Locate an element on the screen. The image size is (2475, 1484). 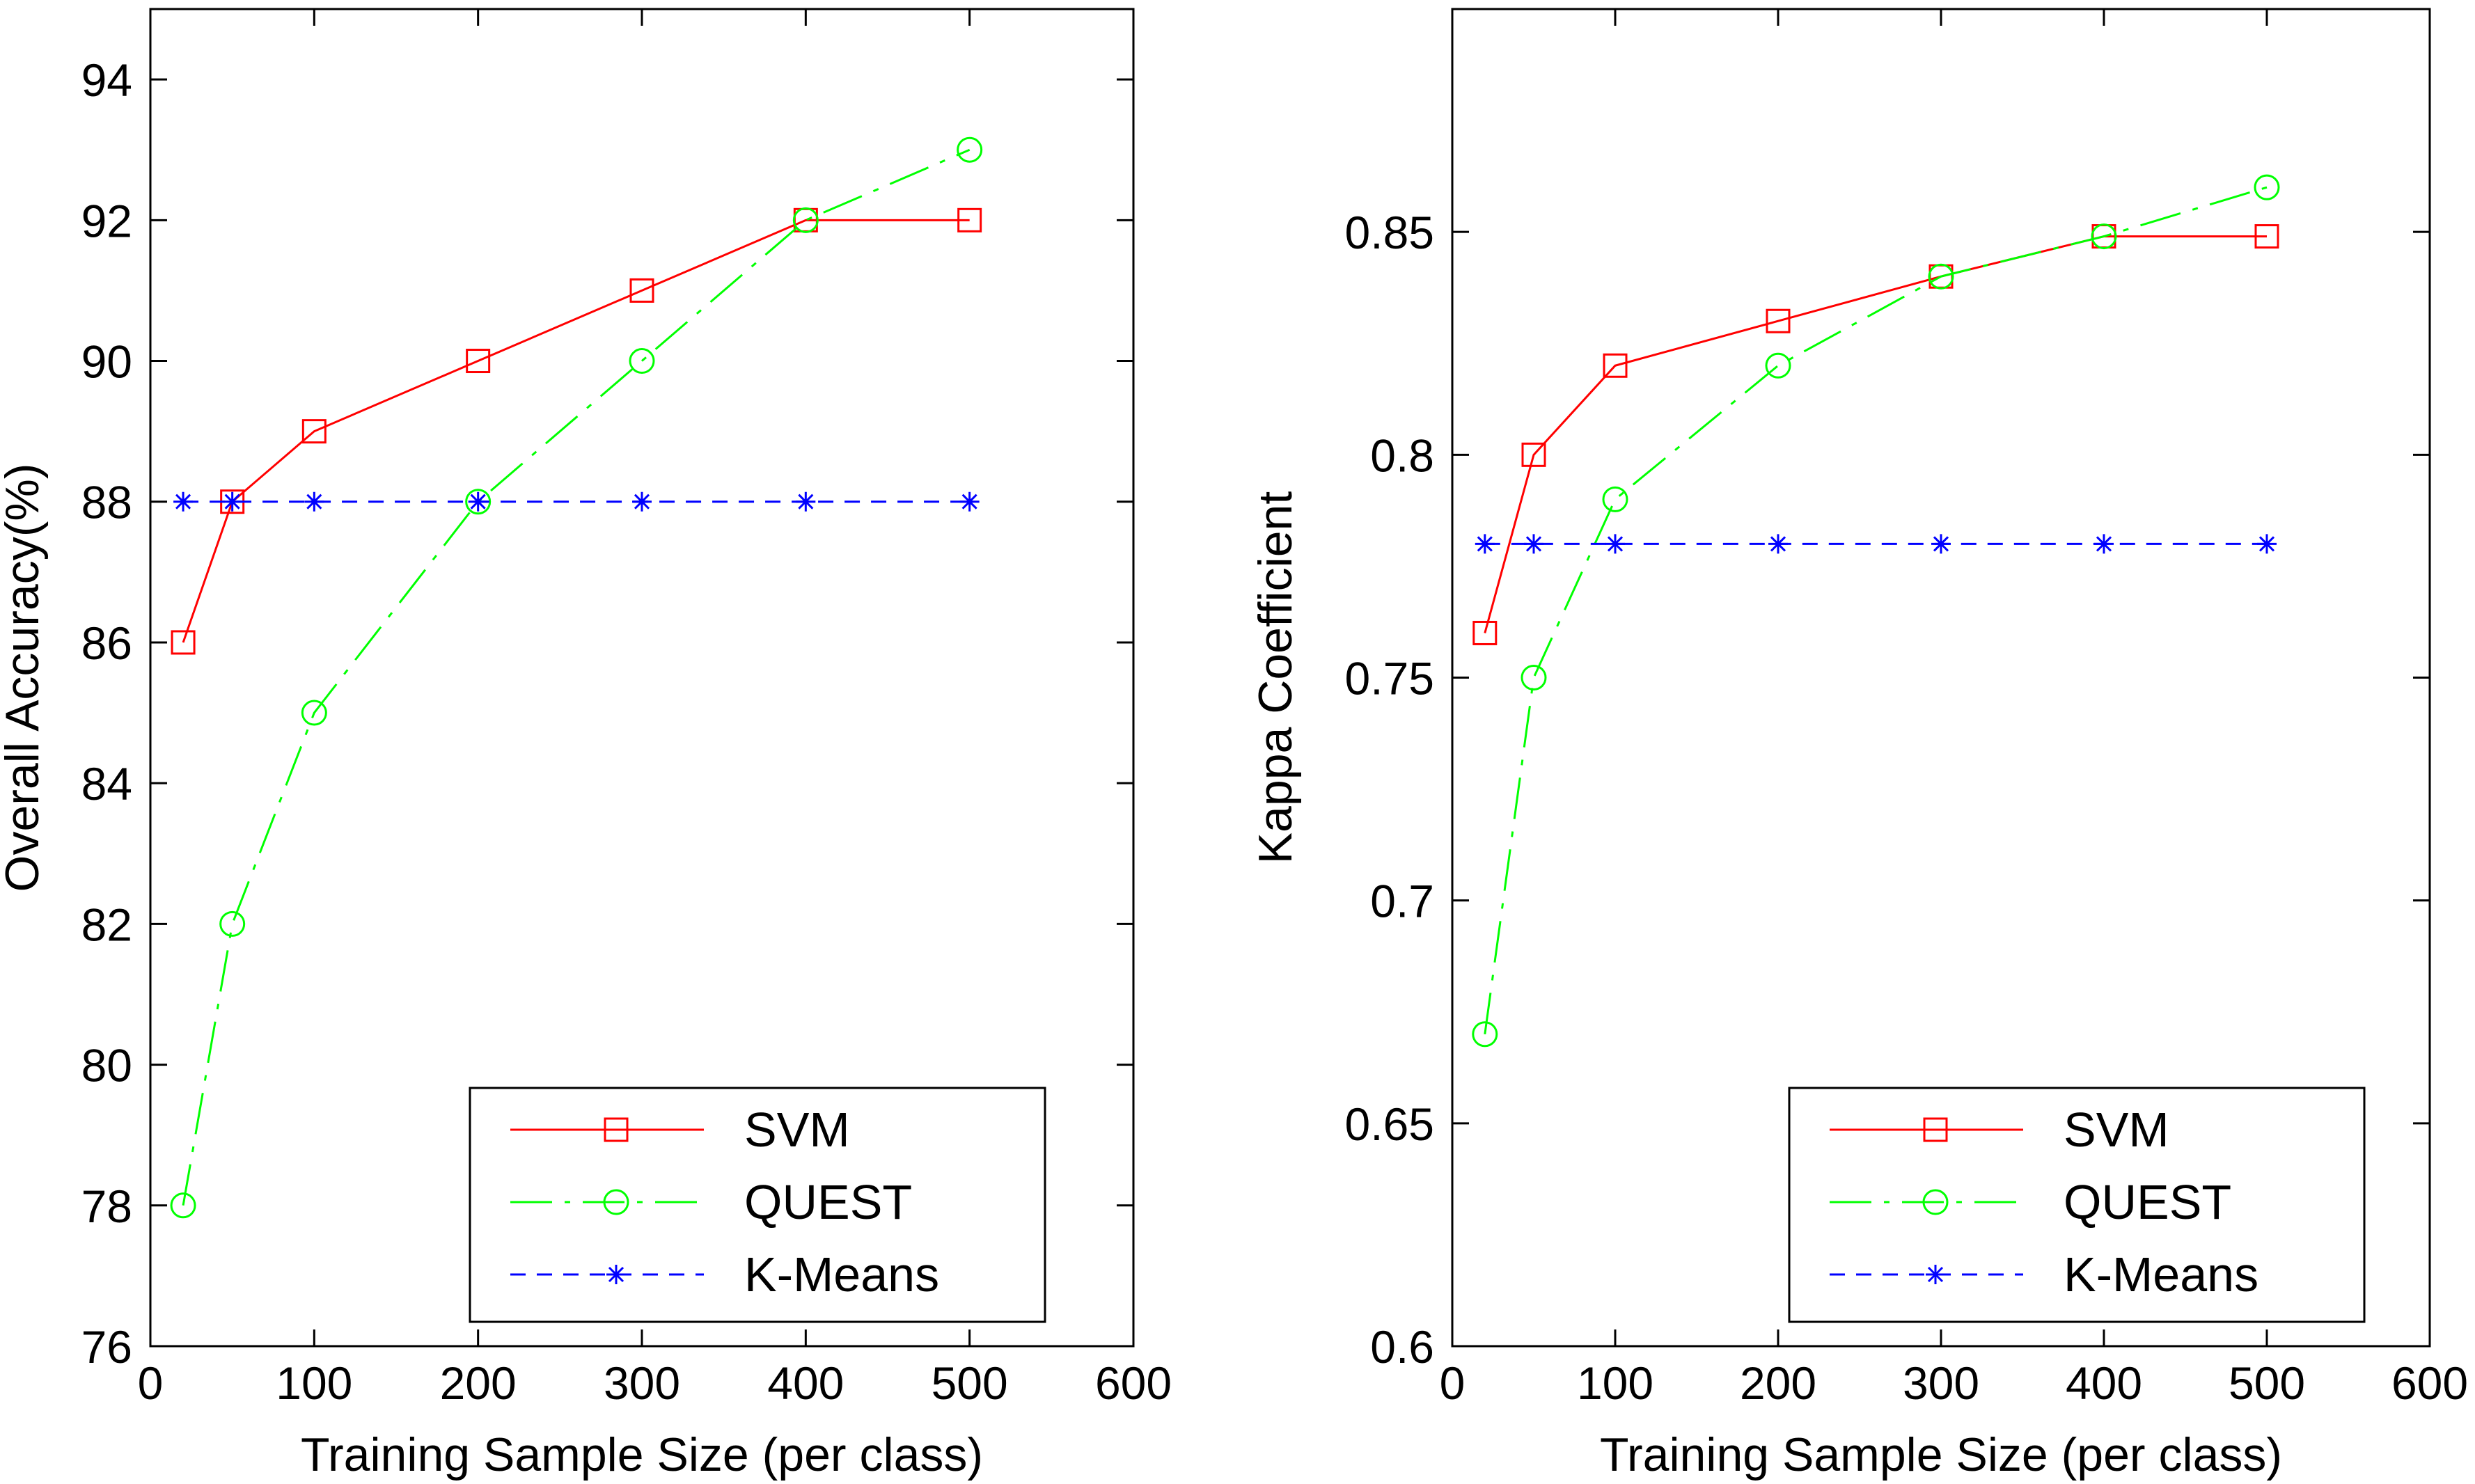
y-axis-label: Kappa Coefficient is located at coordinates (1275, 678).